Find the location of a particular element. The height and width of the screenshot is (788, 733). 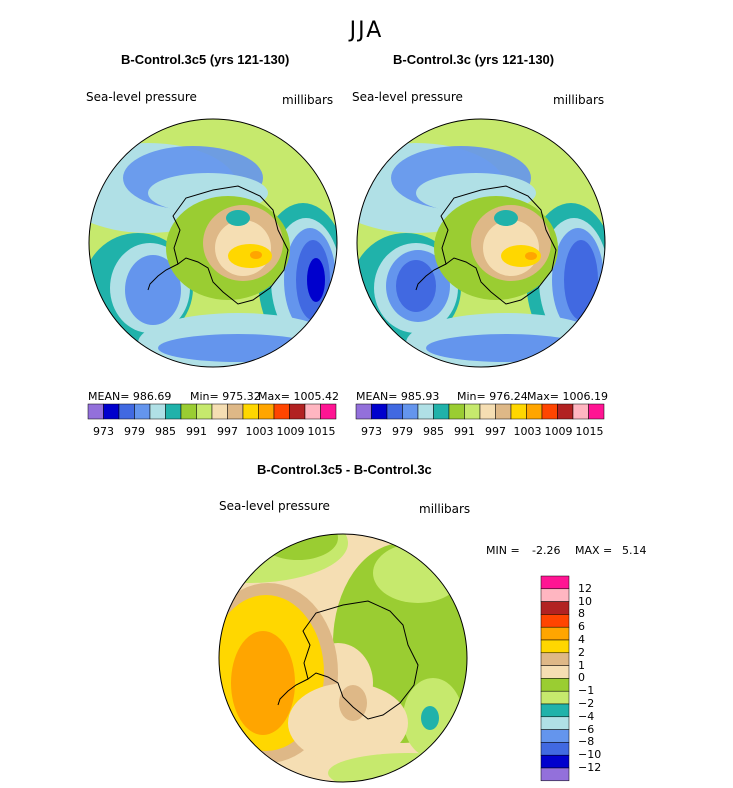

panel2-colorbar is located at coordinates (480, 411).